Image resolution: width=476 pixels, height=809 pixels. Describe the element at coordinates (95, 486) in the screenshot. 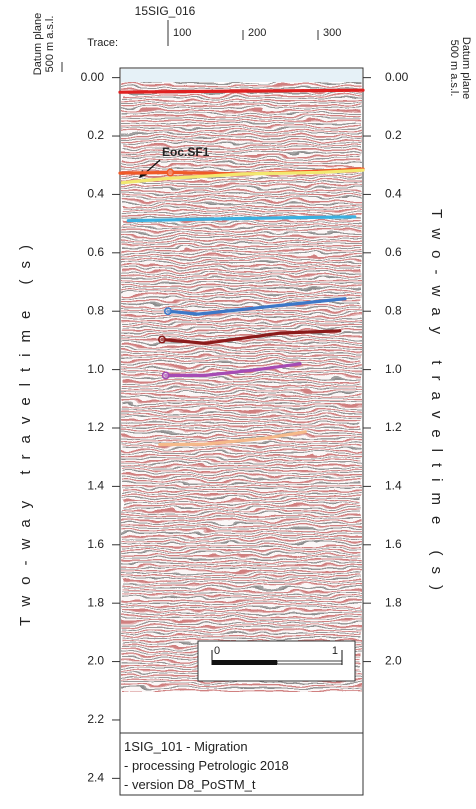

I see `y-tick-label: 1.4` at that location.